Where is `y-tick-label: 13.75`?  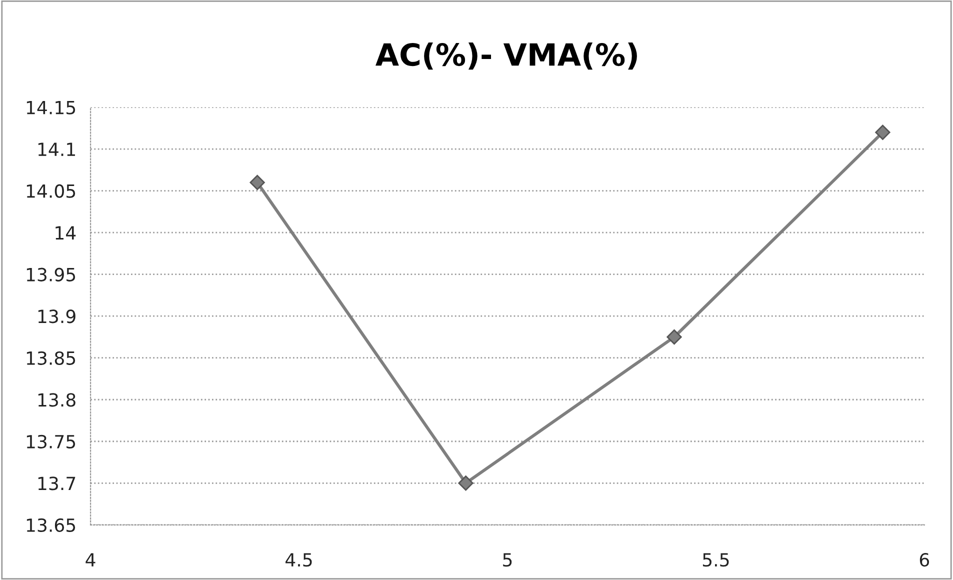 y-tick-label: 13.75 is located at coordinates (51, 441).